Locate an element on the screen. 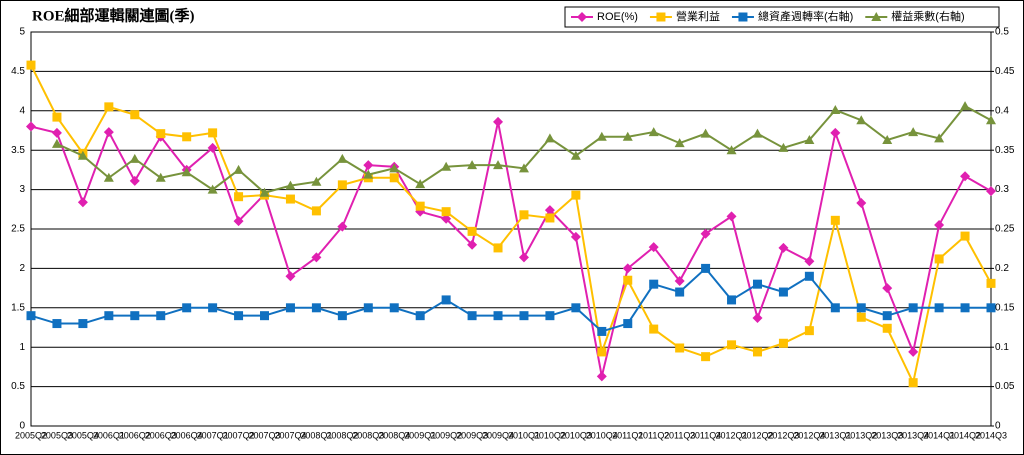 Image resolution: width=1024 pixels, height=455 pixels. legend-label: 營業利益 is located at coordinates (698, 16).